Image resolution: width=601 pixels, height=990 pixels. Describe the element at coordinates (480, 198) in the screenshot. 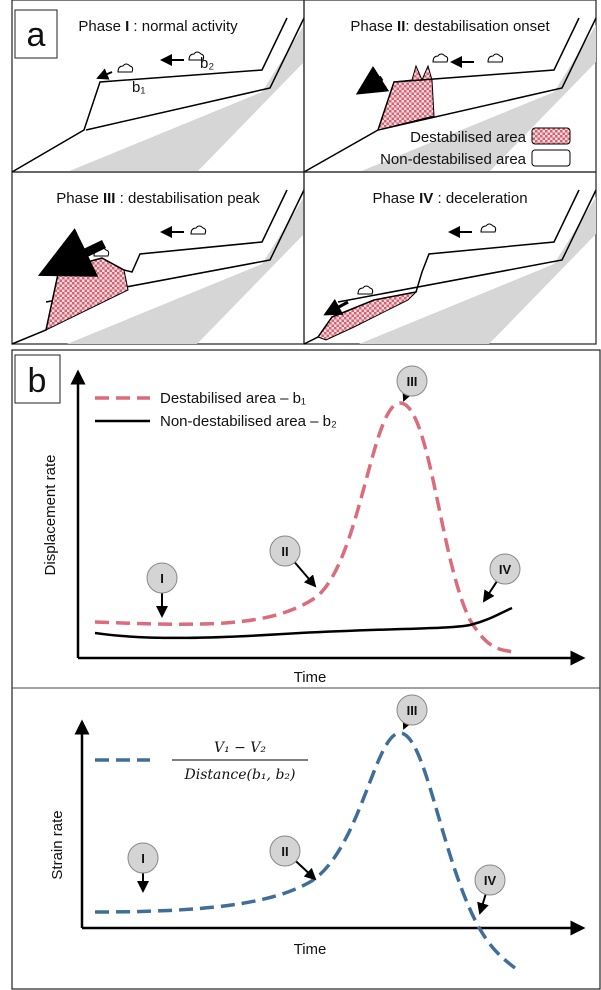

I see `title-suffix: : deceleration` at that location.